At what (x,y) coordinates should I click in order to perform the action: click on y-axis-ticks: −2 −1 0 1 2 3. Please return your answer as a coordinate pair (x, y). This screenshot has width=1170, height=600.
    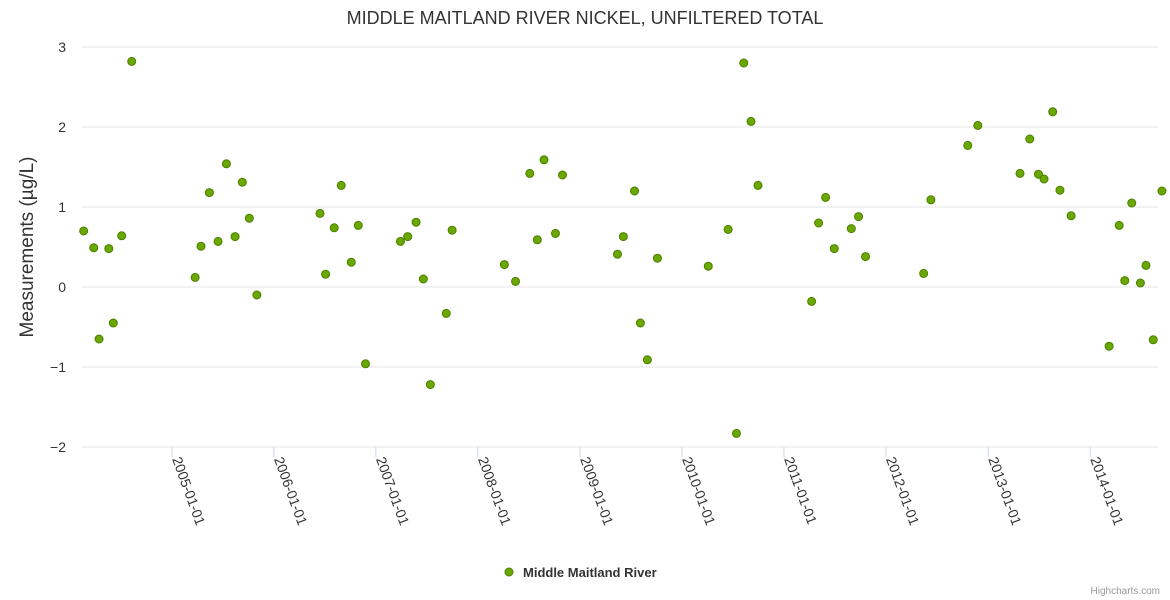
    Looking at the image, I should click on (58, 247).